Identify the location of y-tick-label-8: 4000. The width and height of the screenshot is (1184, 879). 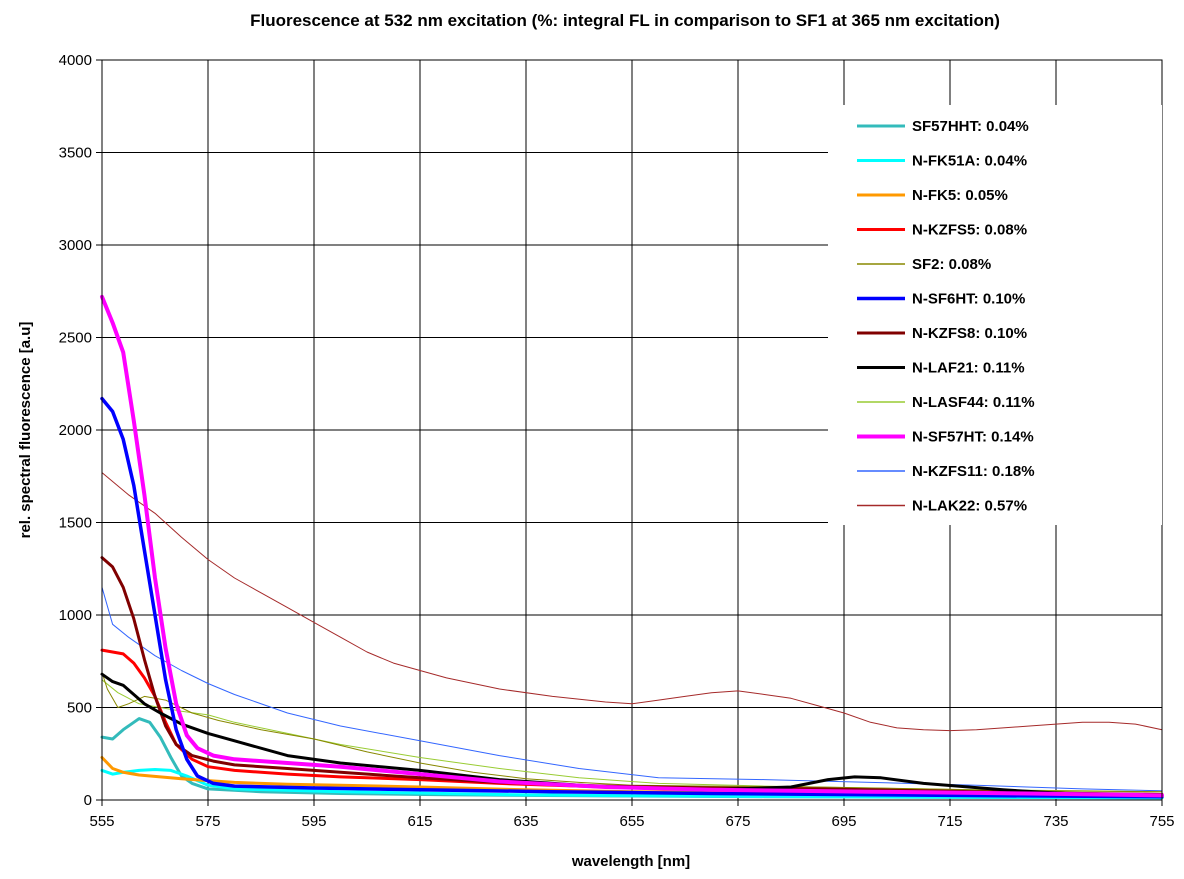
(75, 60).